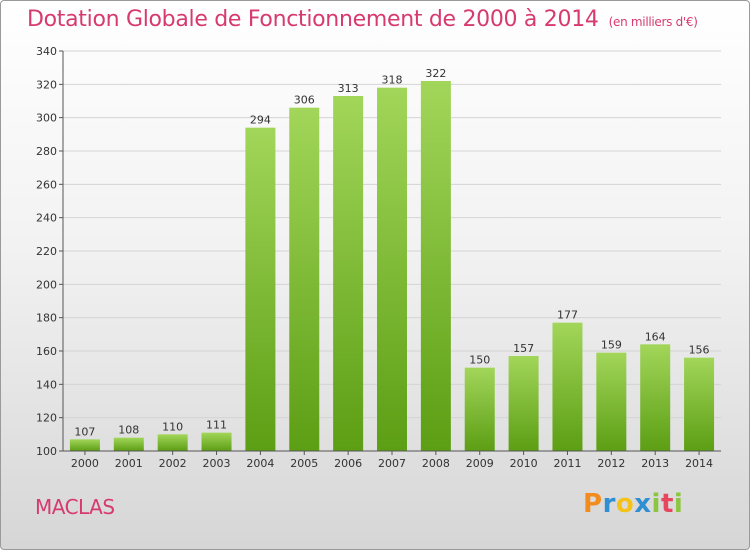 This screenshot has height=550, width=750. I want to click on proxiti-logo: Proxiti, so click(633, 504).